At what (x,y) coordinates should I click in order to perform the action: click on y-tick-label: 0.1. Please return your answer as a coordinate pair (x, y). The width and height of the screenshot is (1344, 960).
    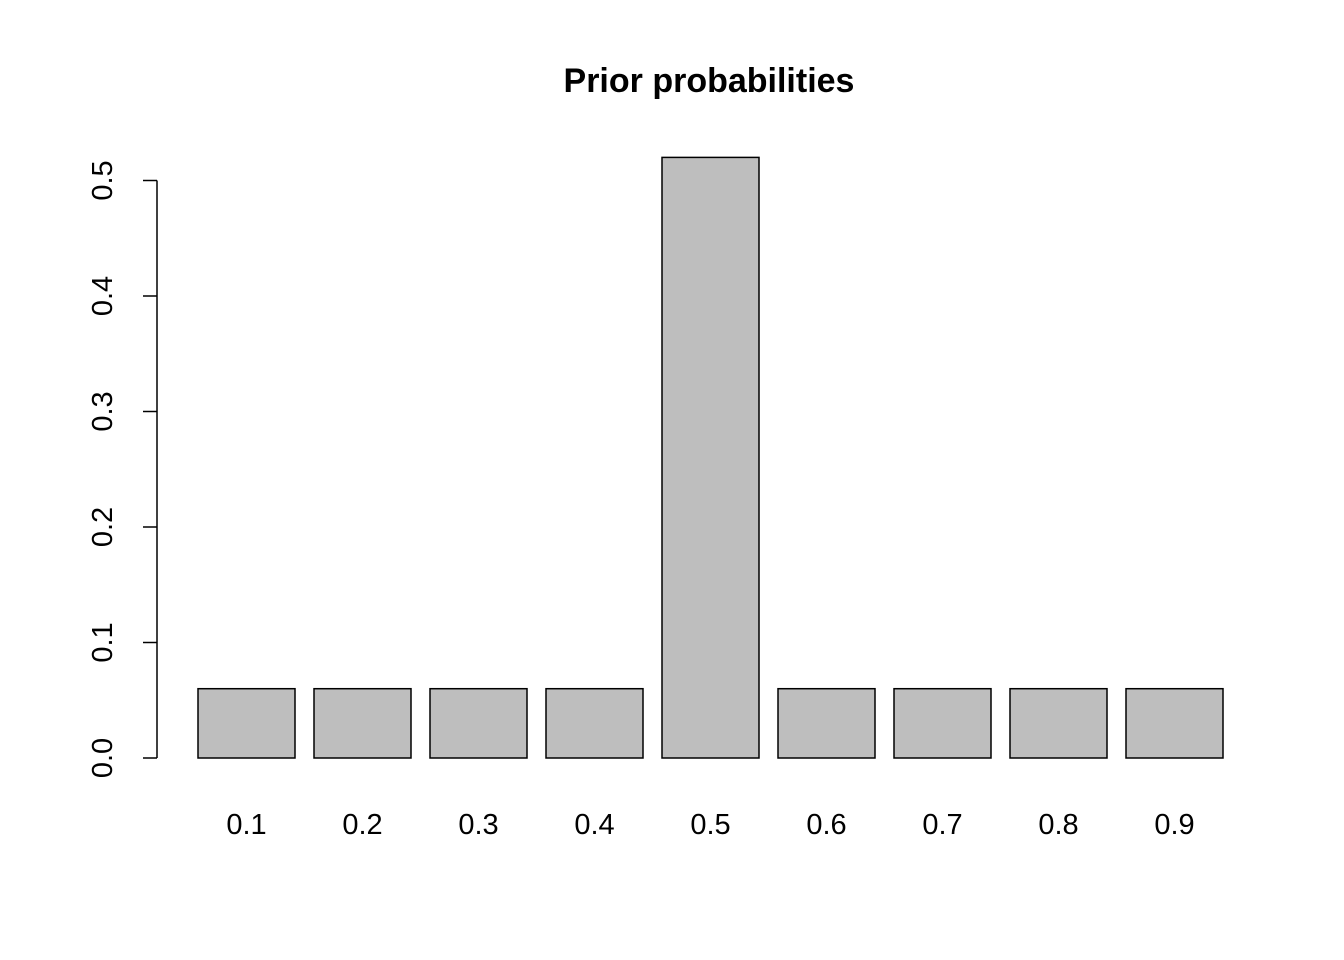
    Looking at the image, I should click on (103, 642).